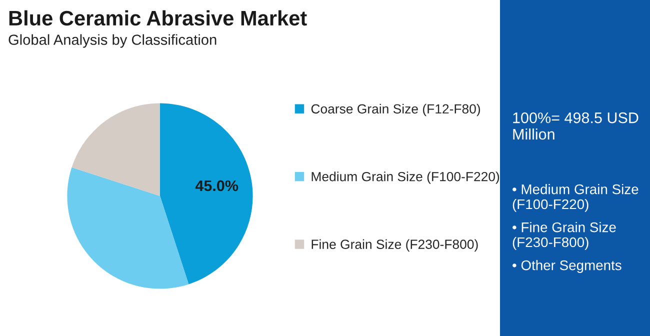  I want to click on text: • Other Segments, so click(567, 266).